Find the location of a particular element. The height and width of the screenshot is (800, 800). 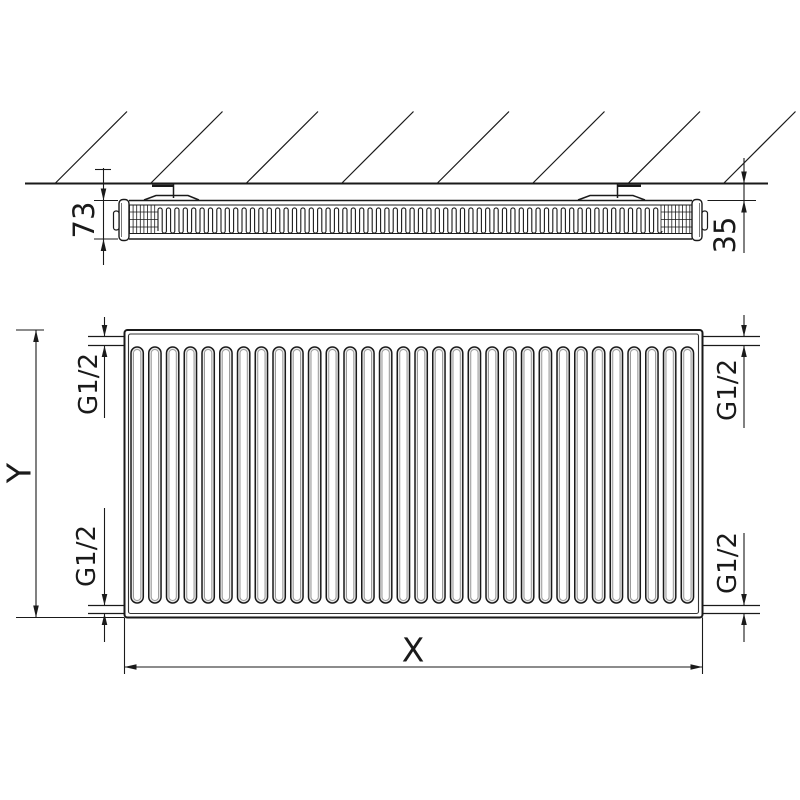

convector-corrugation is located at coordinates (410, 220).